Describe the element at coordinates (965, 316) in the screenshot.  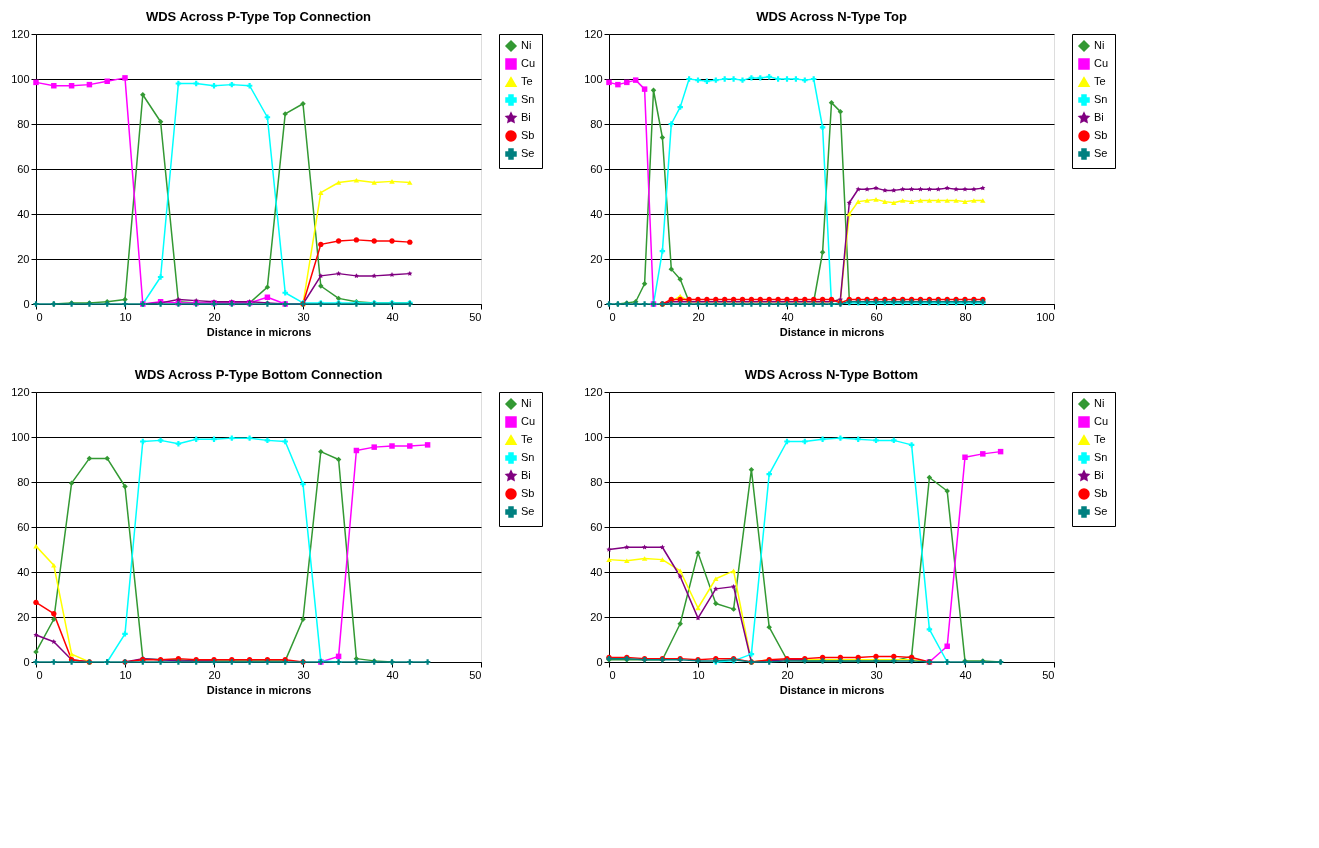
I see `x-tick-label: 80` at that location.